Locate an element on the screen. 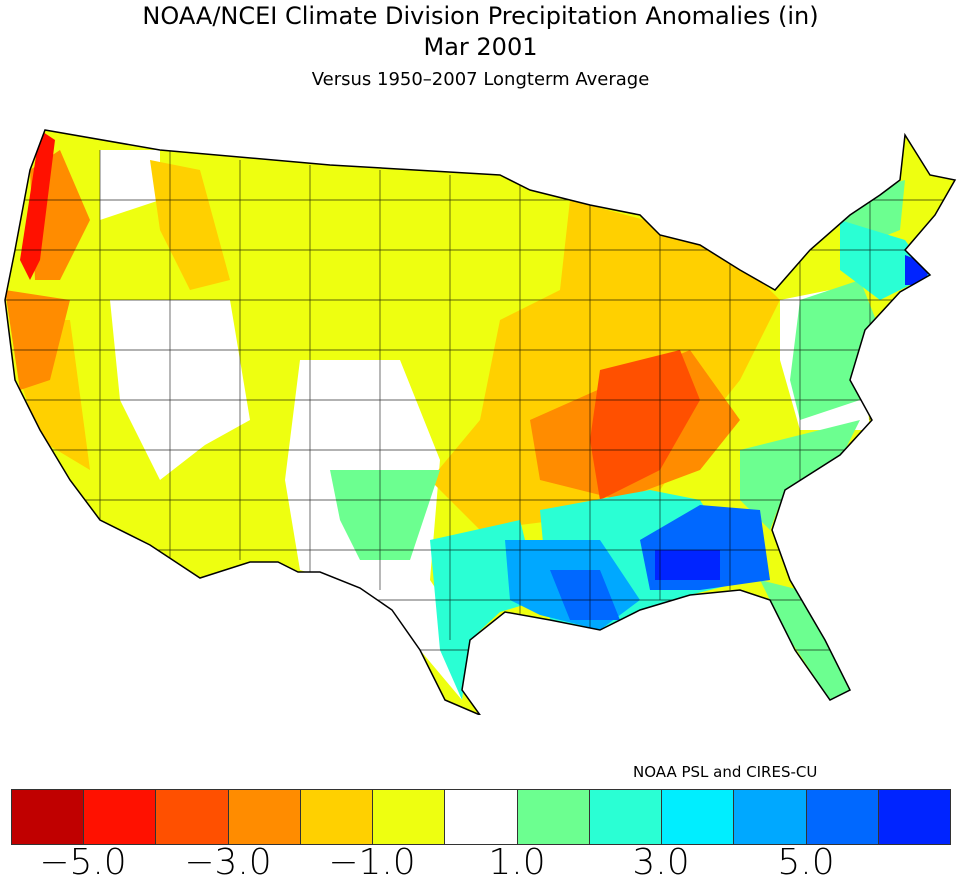 Image resolution: width=961 pixels, height=884 pixels. region-north-cascades is located at coordinates (130, 185).